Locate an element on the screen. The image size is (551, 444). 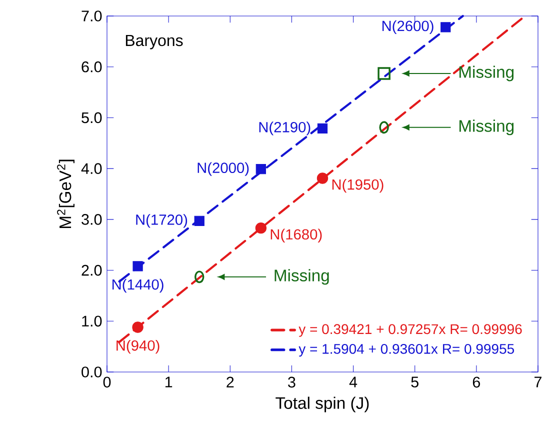
annotation: N(1950) is located at coordinates (358, 185).